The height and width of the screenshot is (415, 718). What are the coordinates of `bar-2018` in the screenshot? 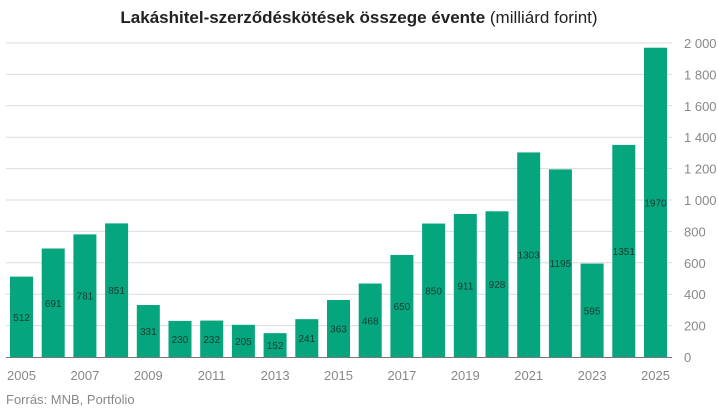 It's located at (434, 290).